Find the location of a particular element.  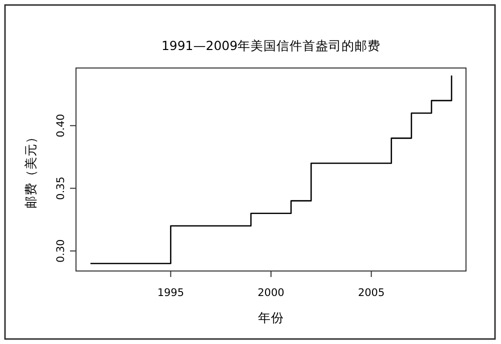

y-axis-title: 邮费（美元） is located at coordinates (30, 169).